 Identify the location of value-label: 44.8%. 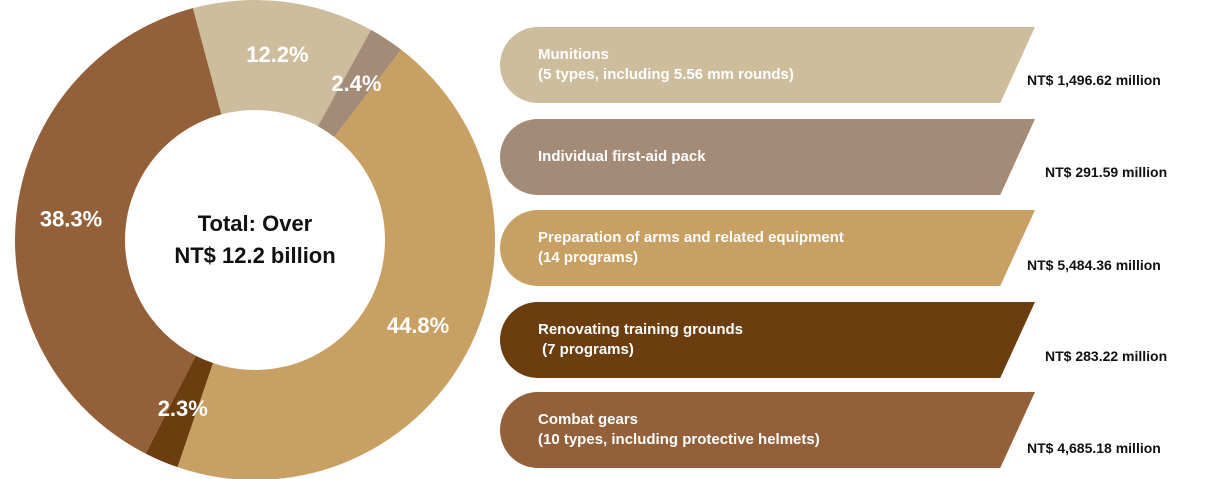
(418, 325).